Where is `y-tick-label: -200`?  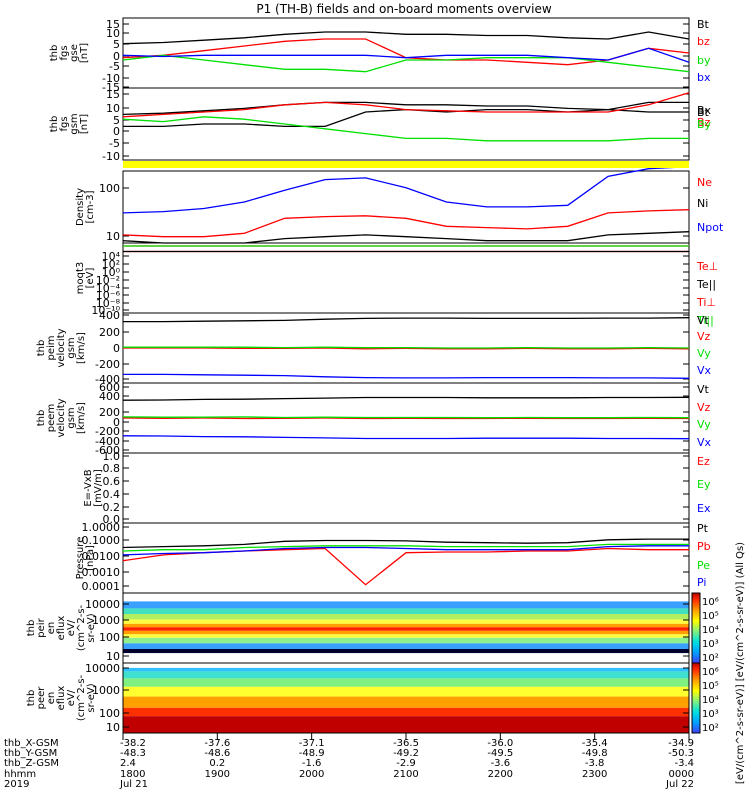
y-tick-label: -200 is located at coordinates (107, 431).